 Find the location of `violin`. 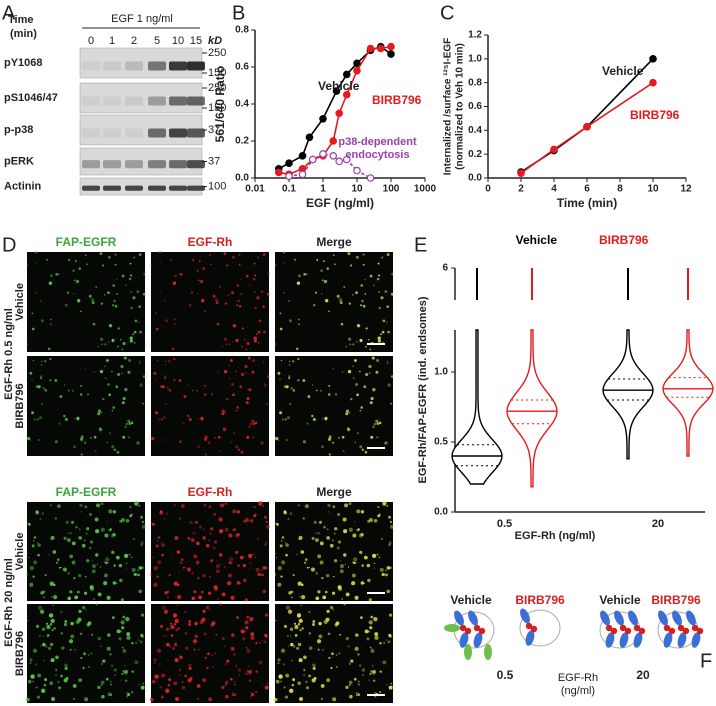

violin is located at coordinates (532, 408).